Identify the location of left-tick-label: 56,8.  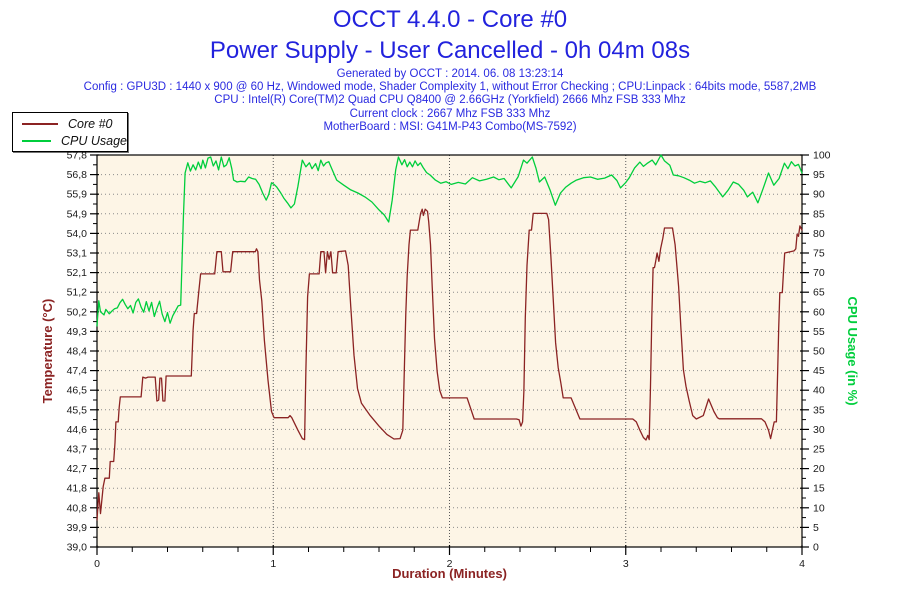
(77, 175).